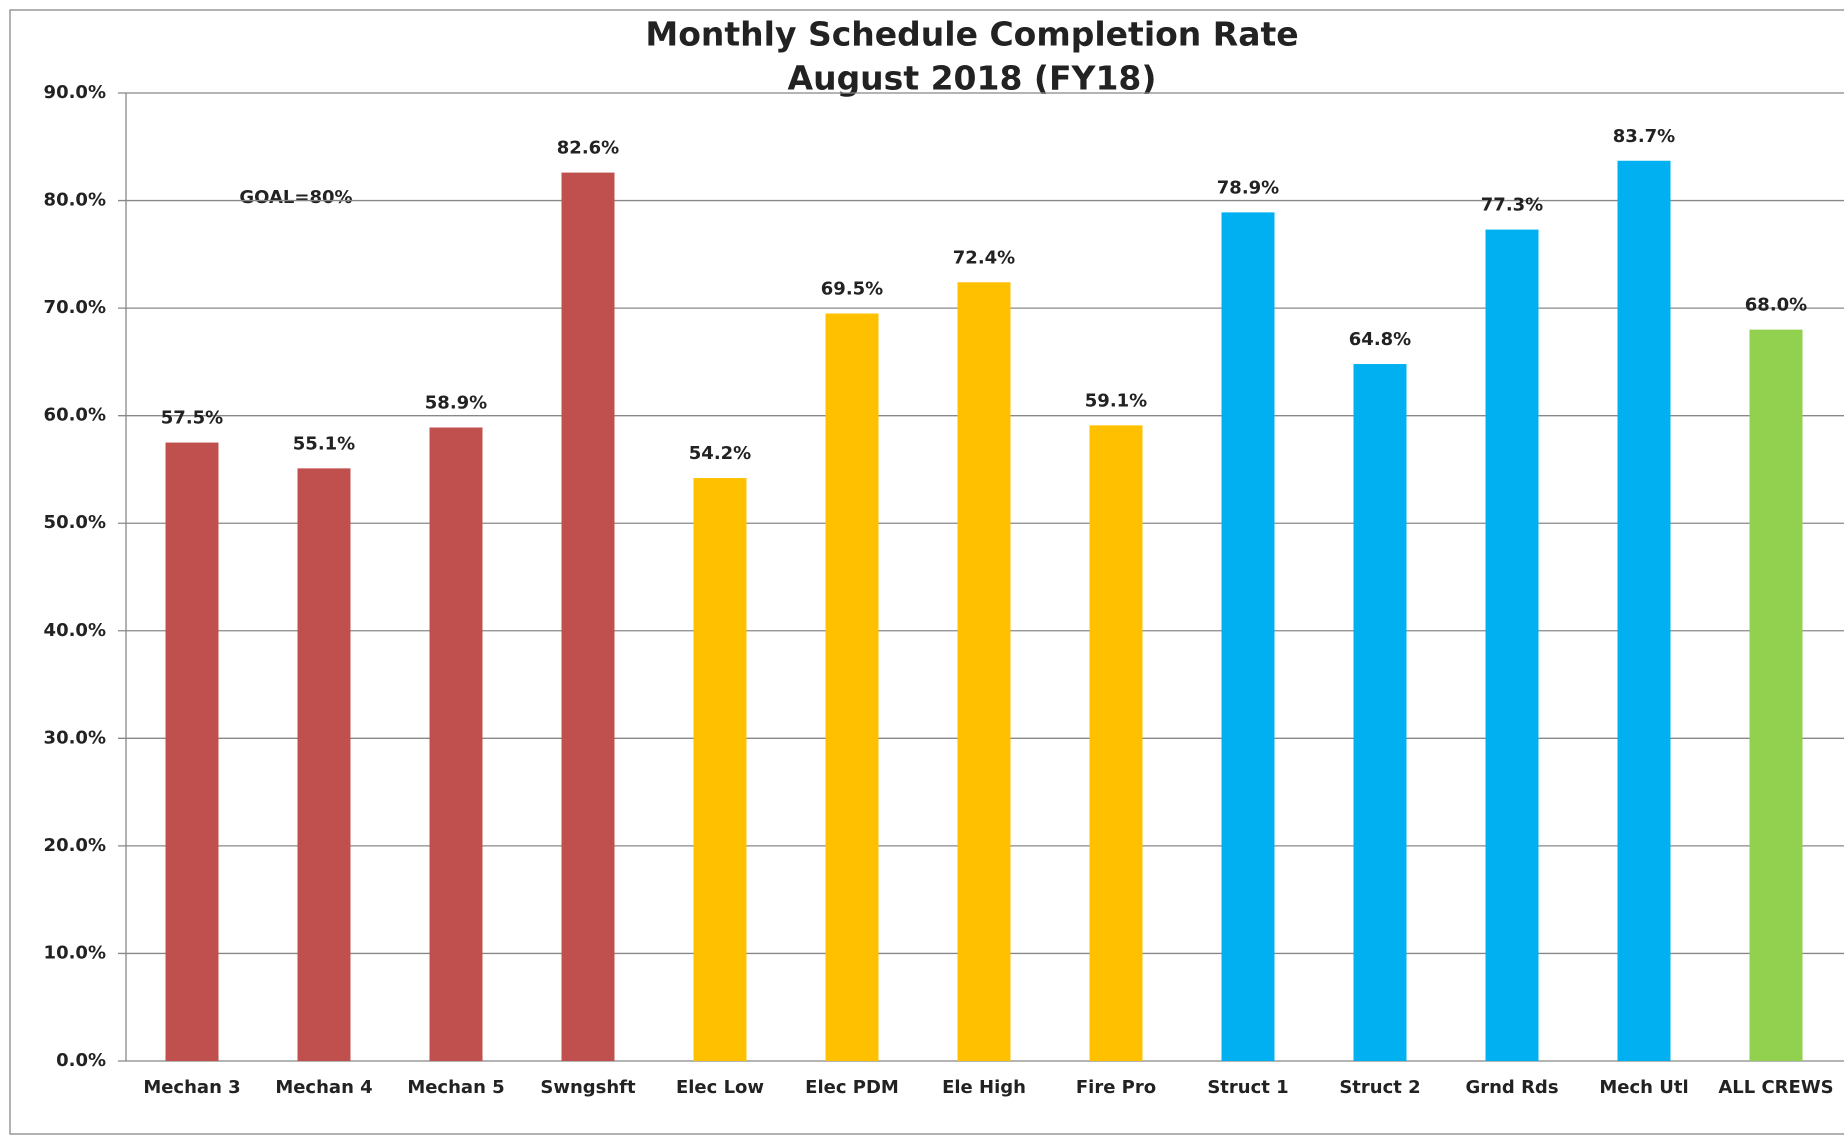 The image size is (1844, 1135). What do you see at coordinates (75, 200) in the screenshot?
I see `y-tick-label: 80.0%` at bounding box center [75, 200].